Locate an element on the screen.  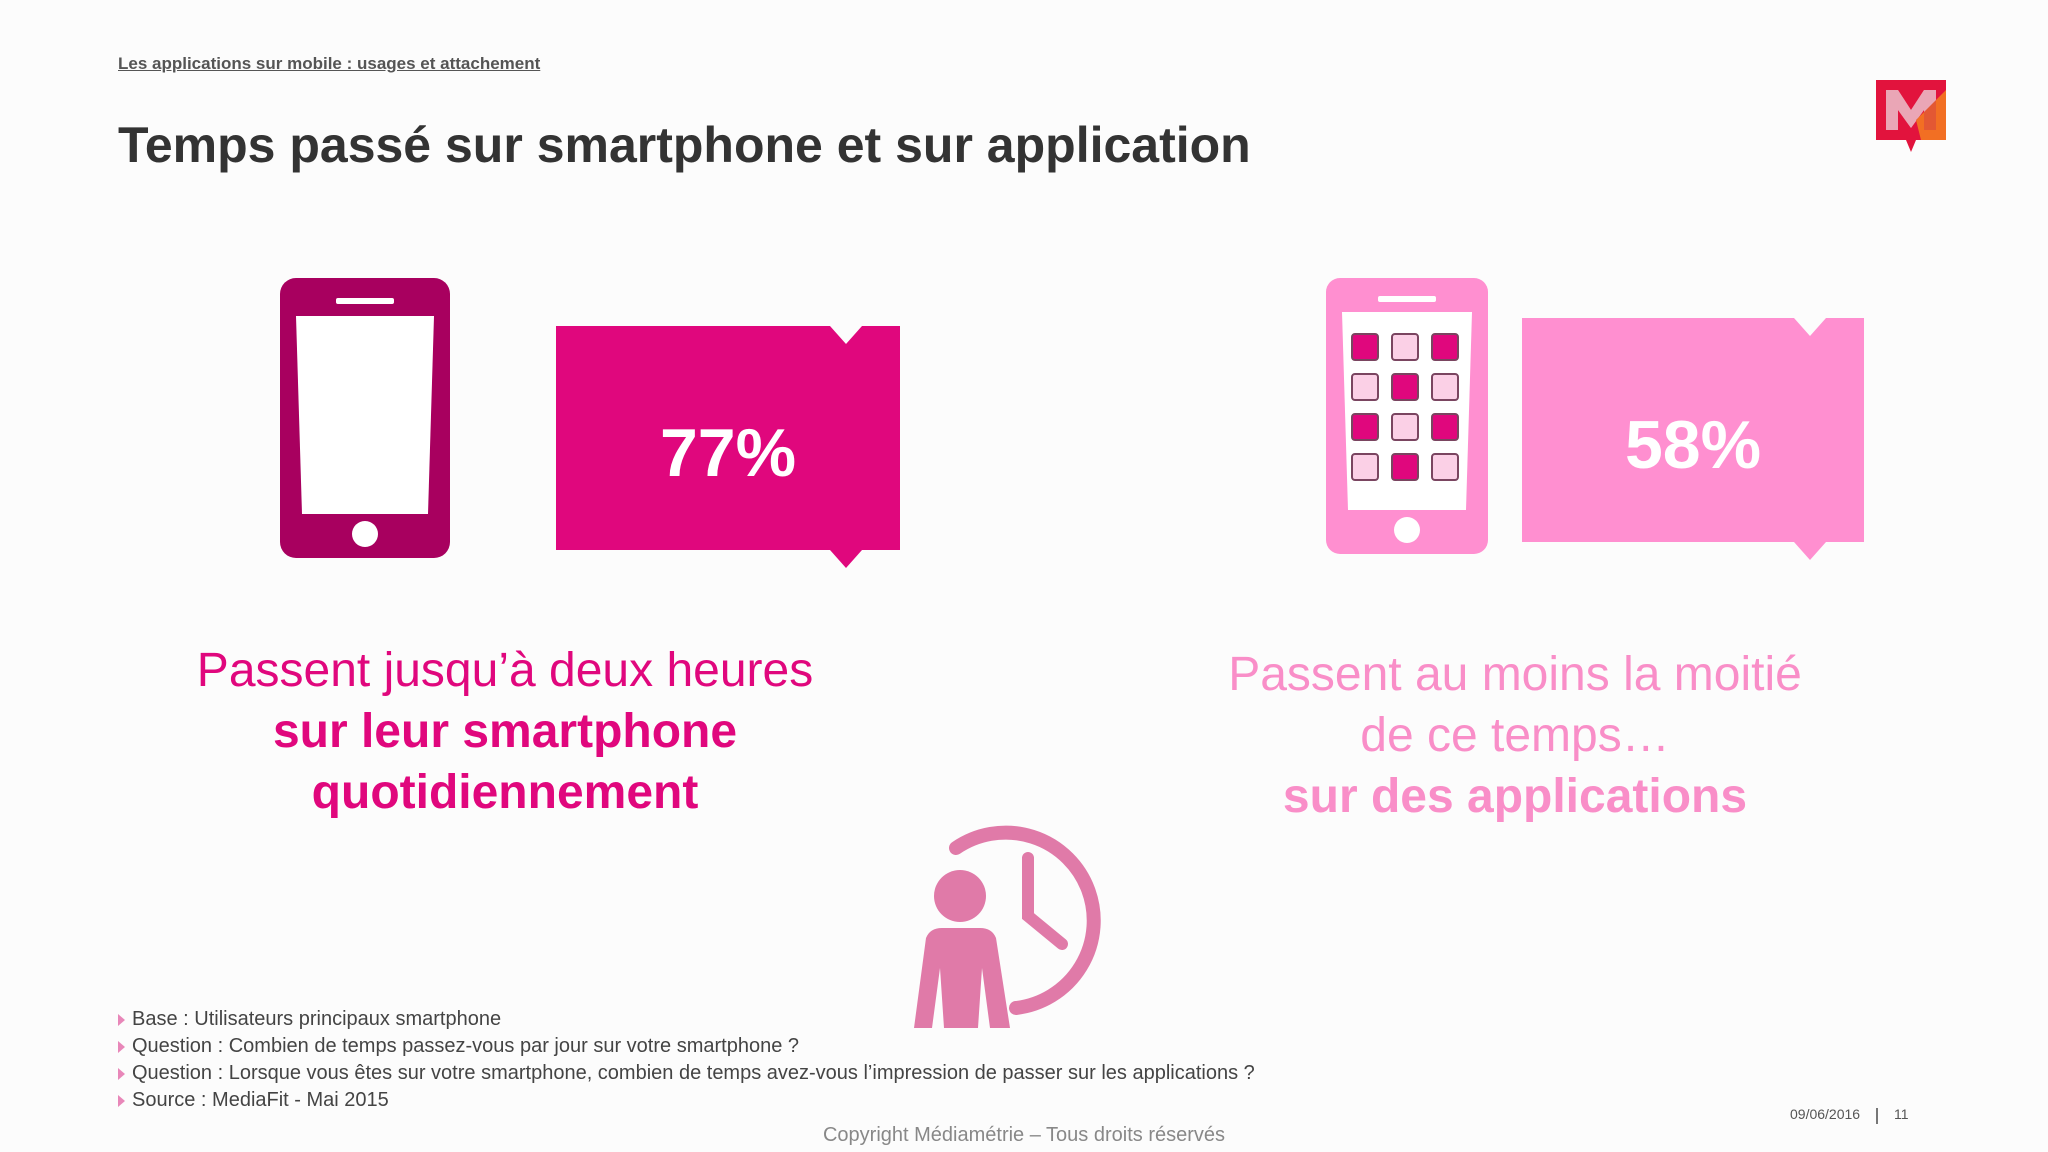
stat-callout-applications: 58% is located at coordinates (1693, 440).